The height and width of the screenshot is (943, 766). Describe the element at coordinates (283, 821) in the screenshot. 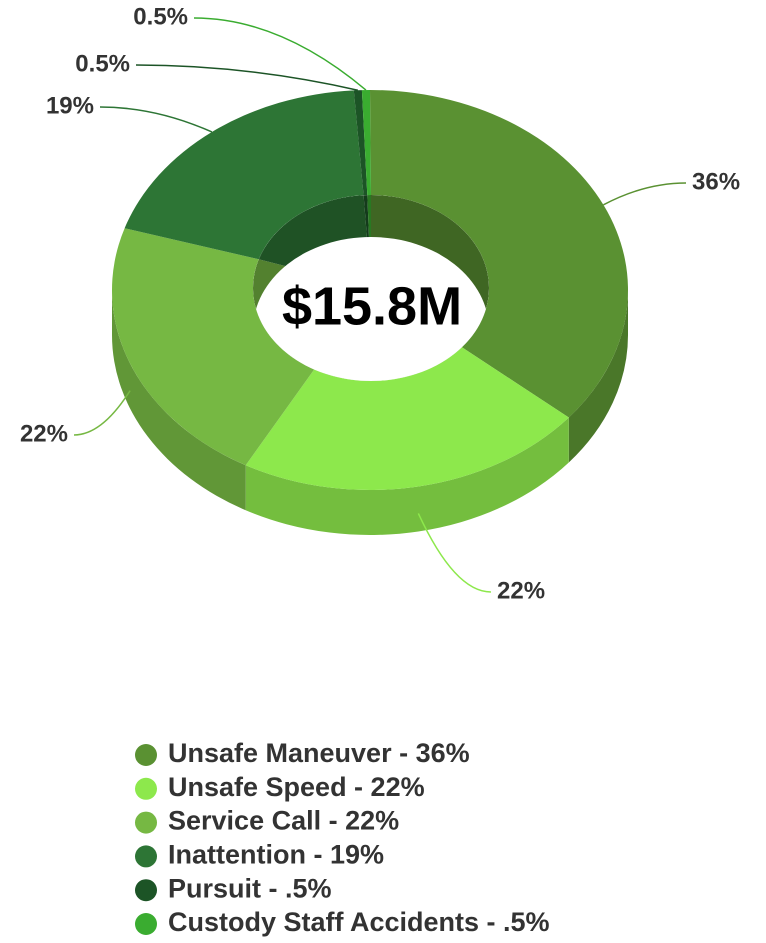

I see `legend-label: Service Call - 22%` at that location.